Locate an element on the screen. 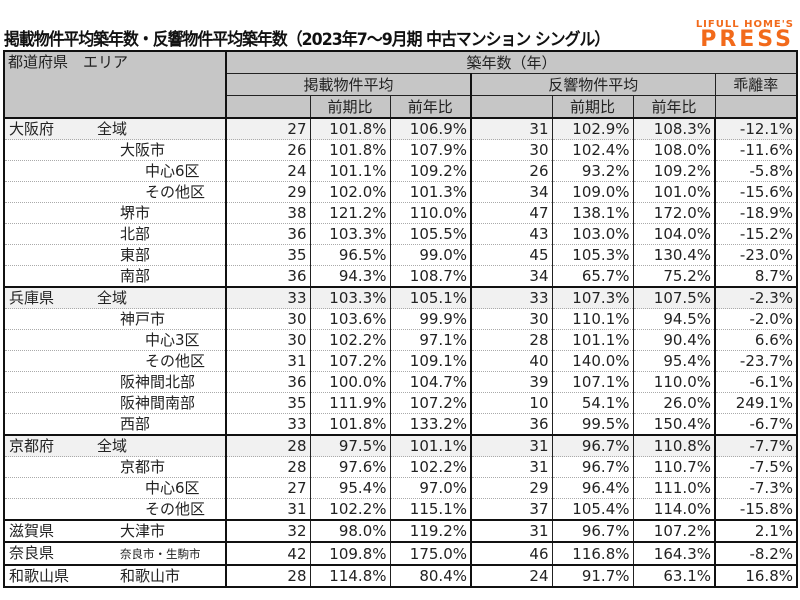  area-cell: 兵庫県 全域 is located at coordinates (115, 297).